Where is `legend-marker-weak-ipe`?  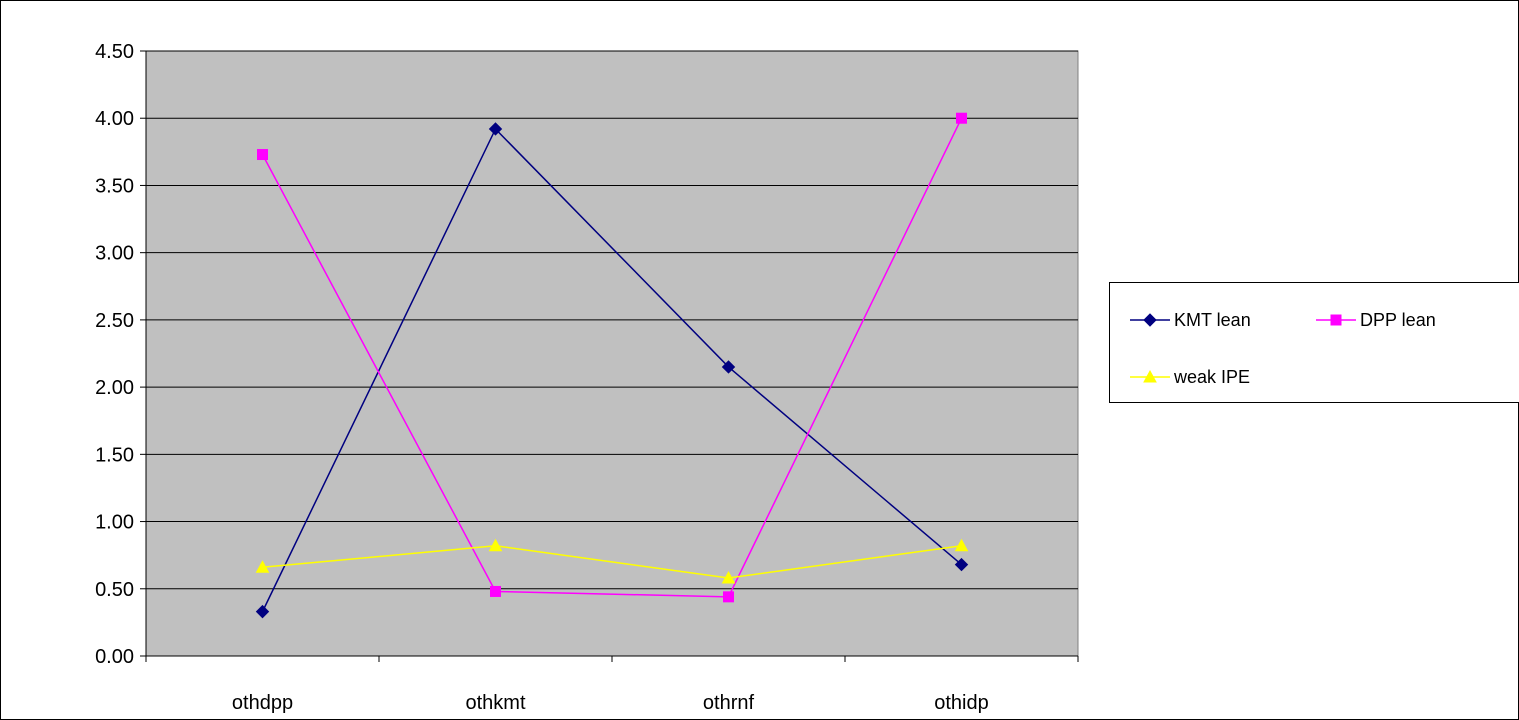
legend-marker-weak-ipe is located at coordinates (1150, 376).